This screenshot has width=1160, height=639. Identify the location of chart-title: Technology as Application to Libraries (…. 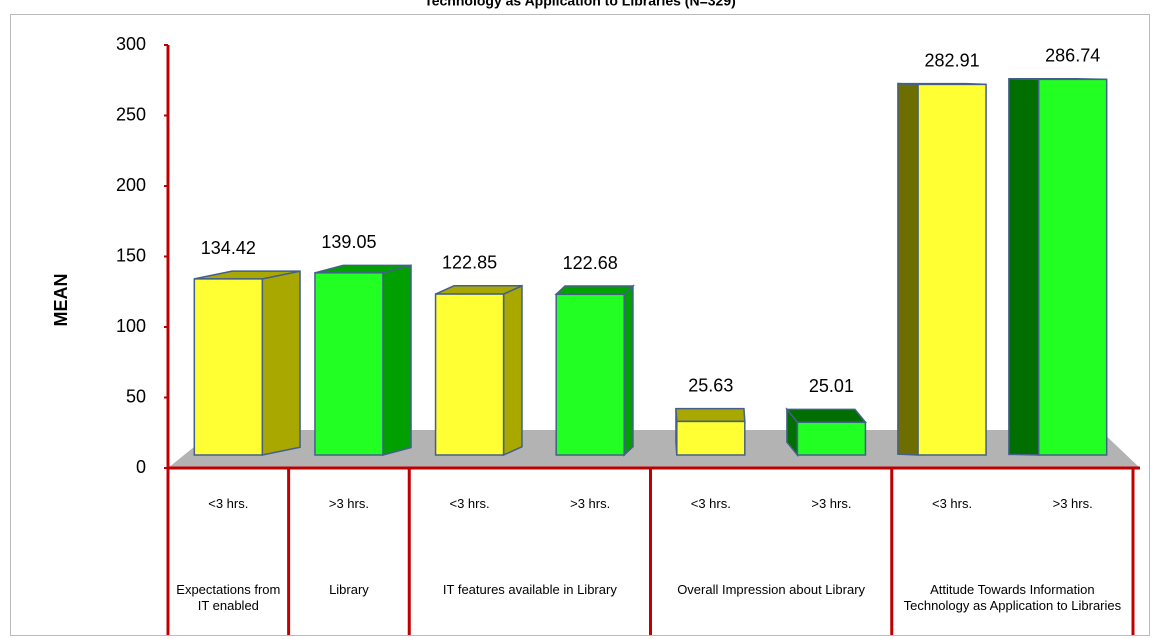
(580, 4).